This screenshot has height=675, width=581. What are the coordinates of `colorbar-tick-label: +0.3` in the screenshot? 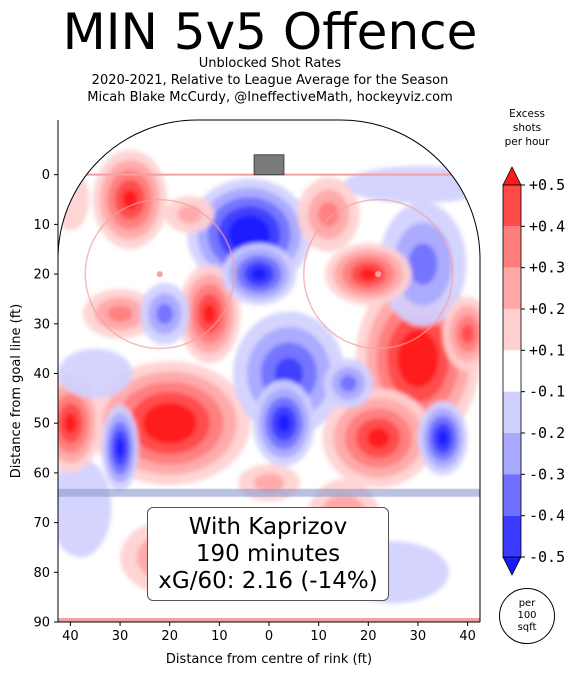 It's located at (547, 268).